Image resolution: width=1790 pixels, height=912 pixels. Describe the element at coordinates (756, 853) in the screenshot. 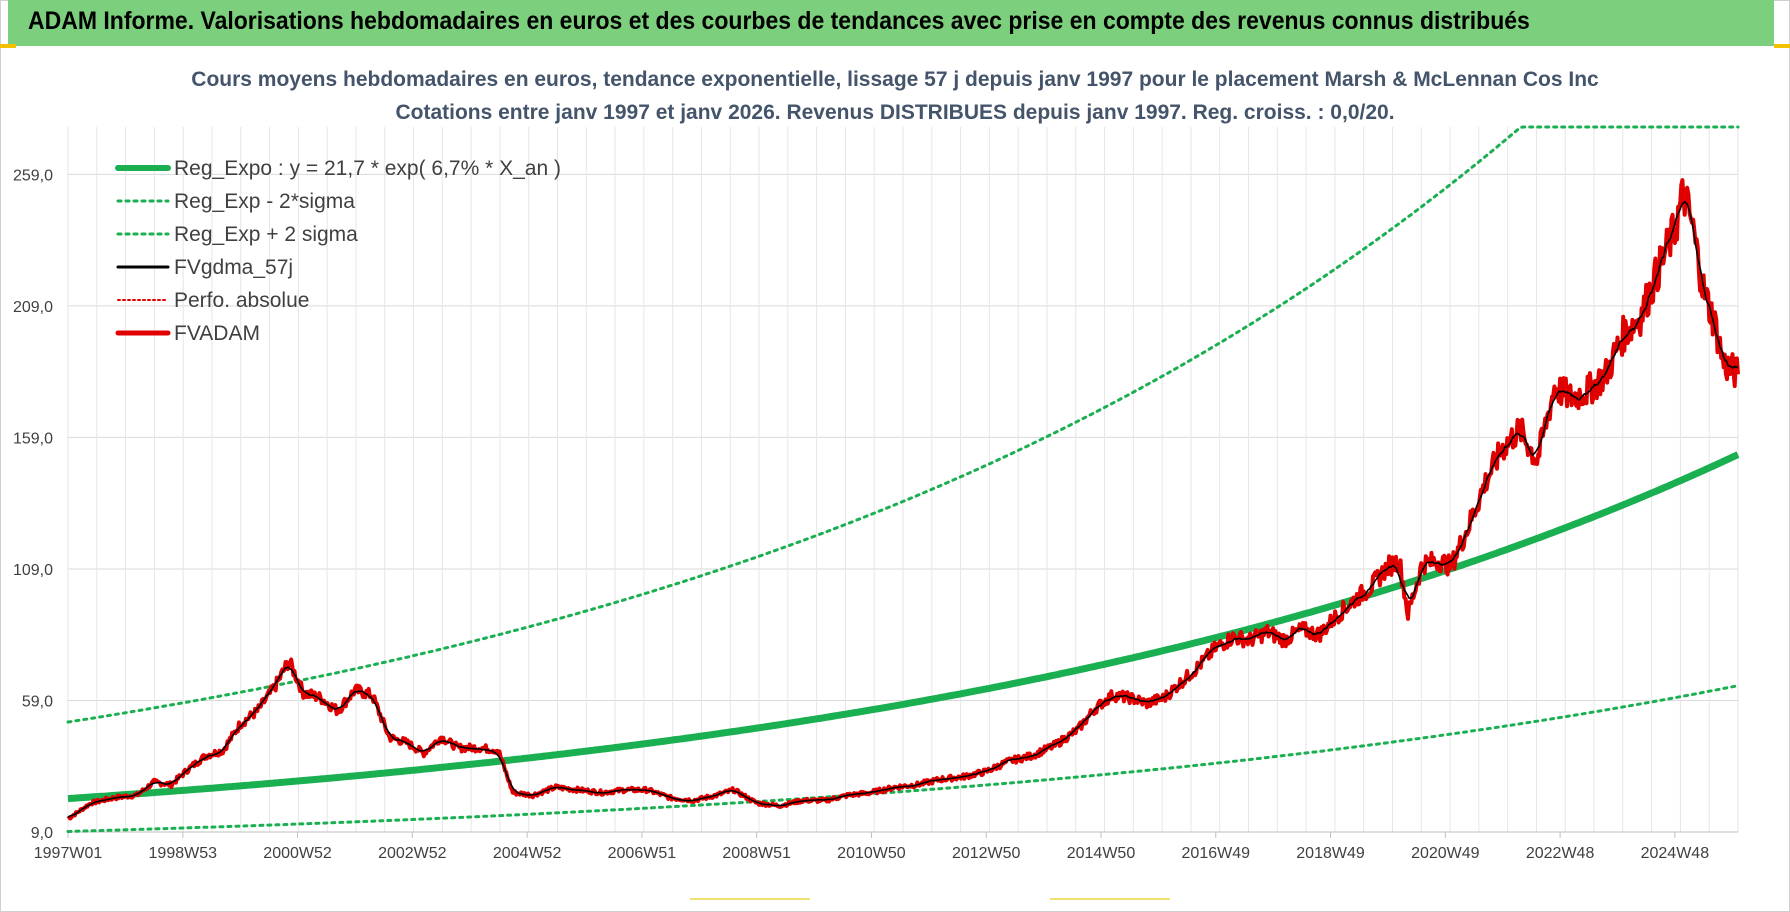

I see `x-tick-label: 2008W51` at that location.